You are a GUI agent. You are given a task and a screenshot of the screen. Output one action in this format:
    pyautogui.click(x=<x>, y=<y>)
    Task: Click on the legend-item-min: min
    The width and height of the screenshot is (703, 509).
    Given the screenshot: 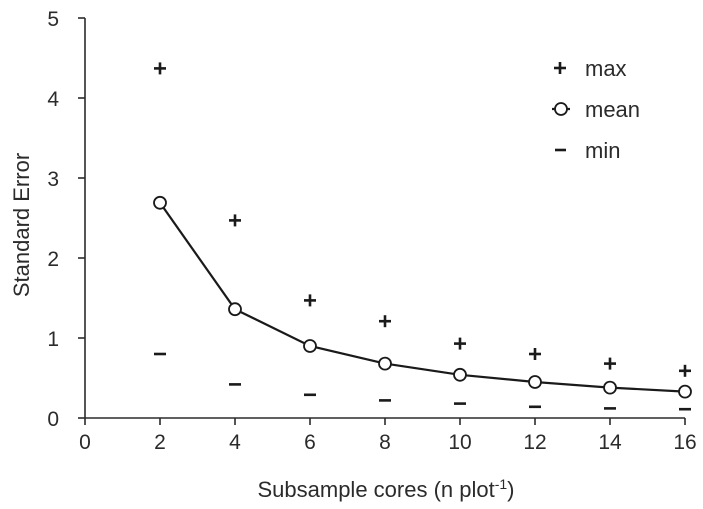 What is the action you would take?
    pyautogui.click(x=587, y=150)
    